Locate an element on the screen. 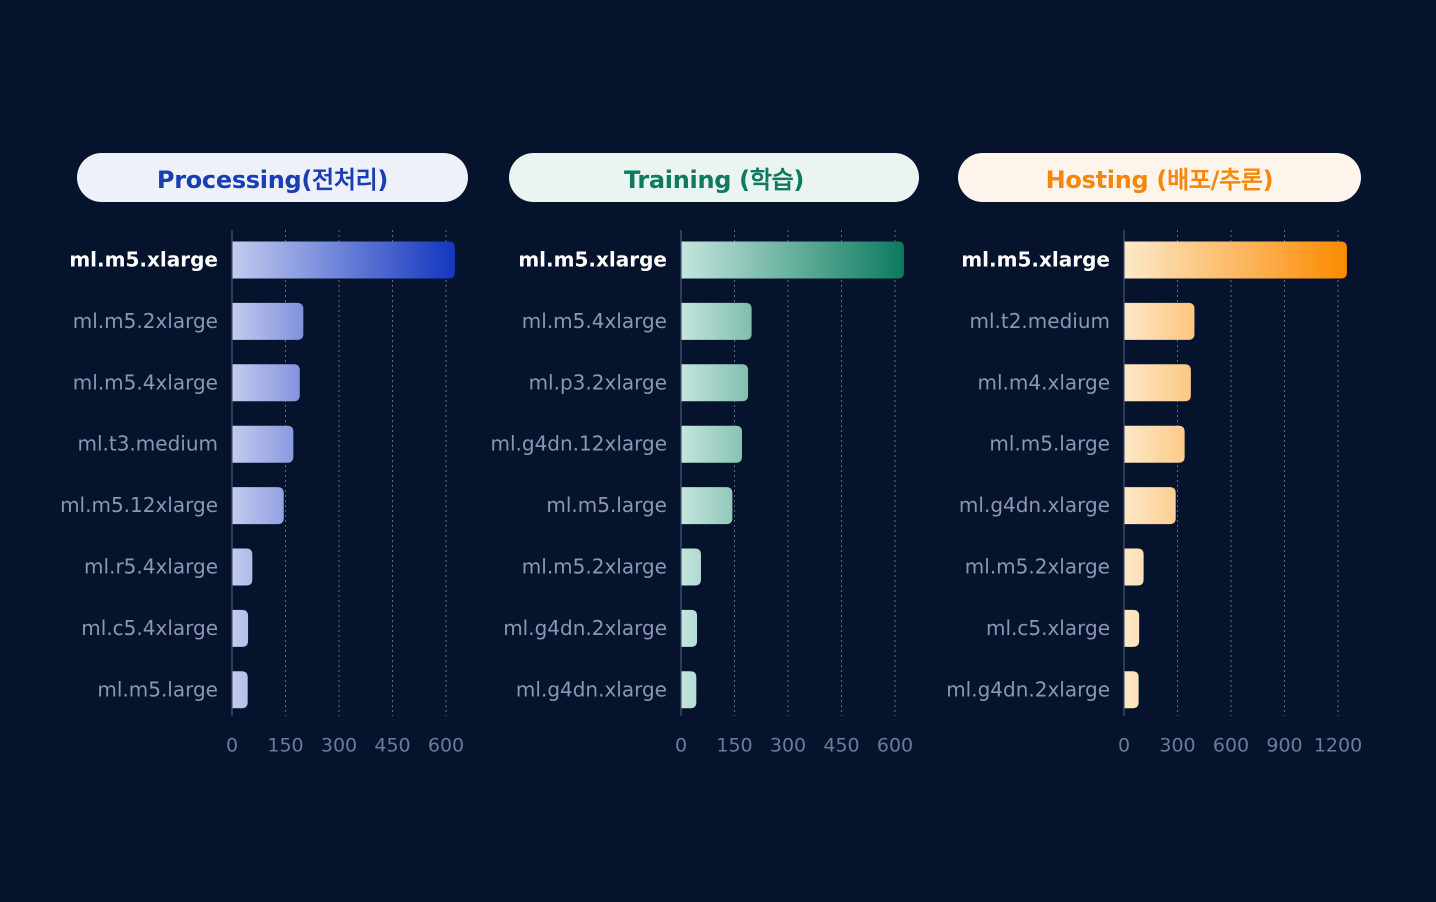  hosting-tick-label: 300 is located at coordinates (1177, 746).